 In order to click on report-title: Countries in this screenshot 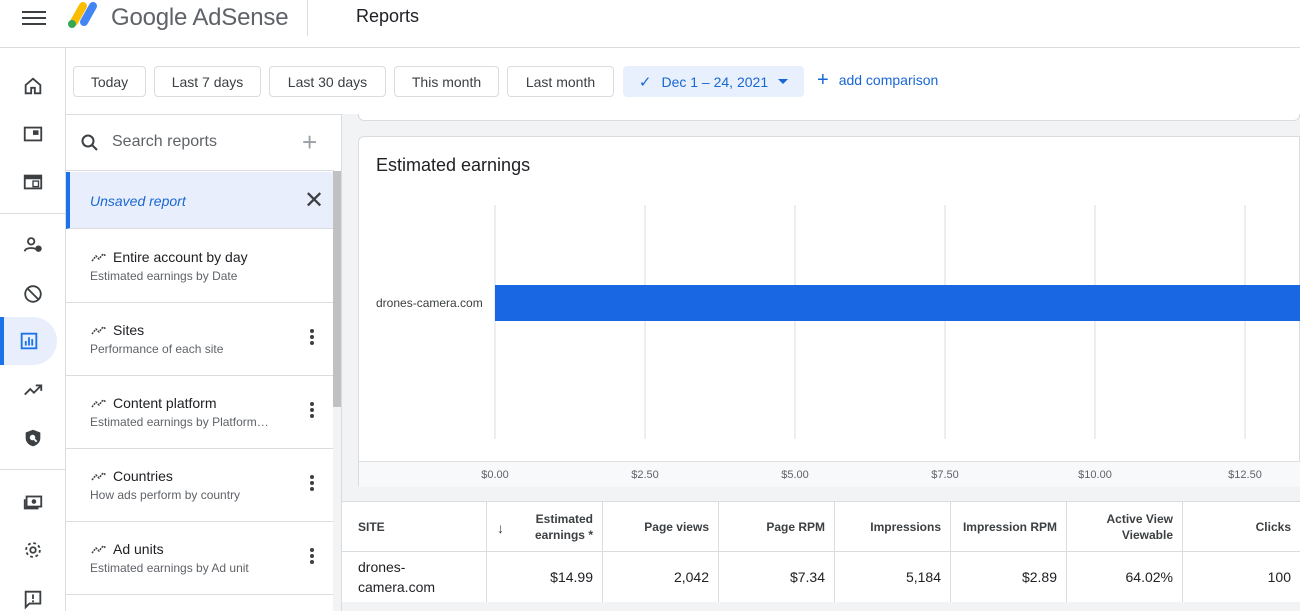, I will do `click(143, 476)`.